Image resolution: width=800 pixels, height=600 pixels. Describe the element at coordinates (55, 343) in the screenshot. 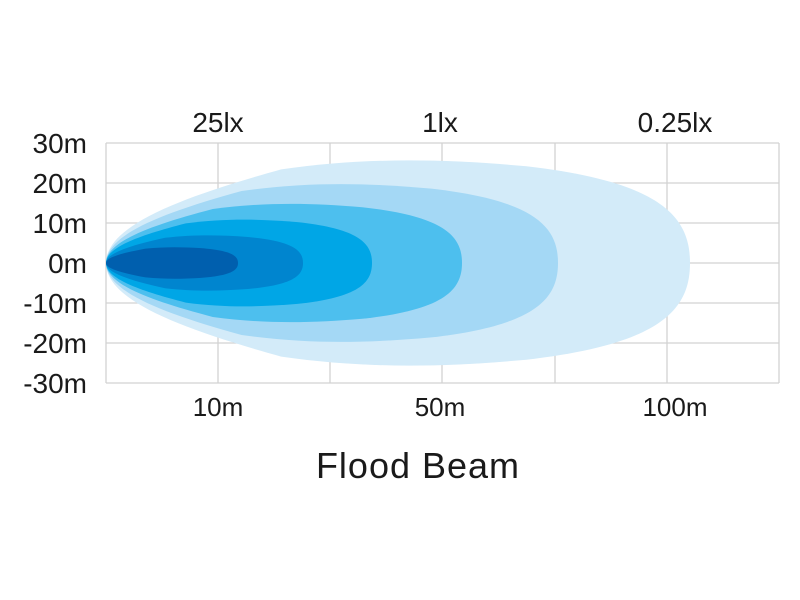

I see `y-tick-label: -20m` at that location.